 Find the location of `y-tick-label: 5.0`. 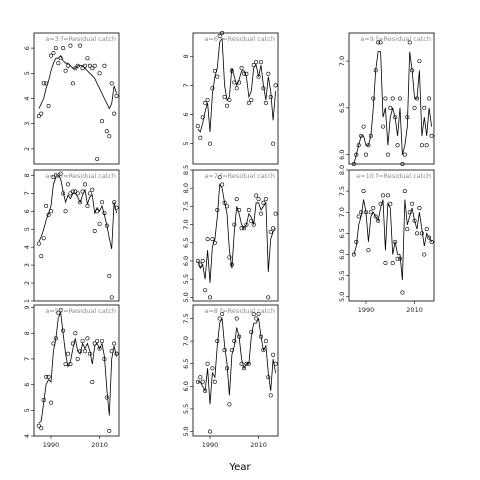

y-tick-label: 5.0 is located at coordinates (186, 297).